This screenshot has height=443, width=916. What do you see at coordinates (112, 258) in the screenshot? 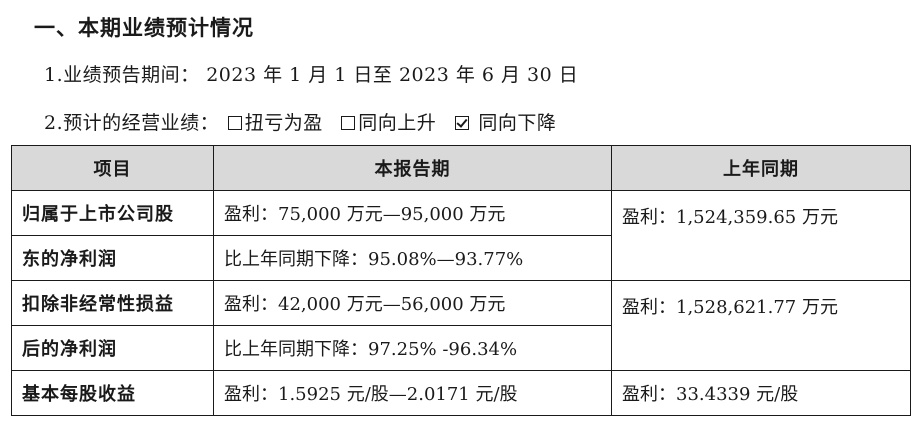
I see `row-item-net-profit-line2: 东的净利润` at bounding box center [112, 258].